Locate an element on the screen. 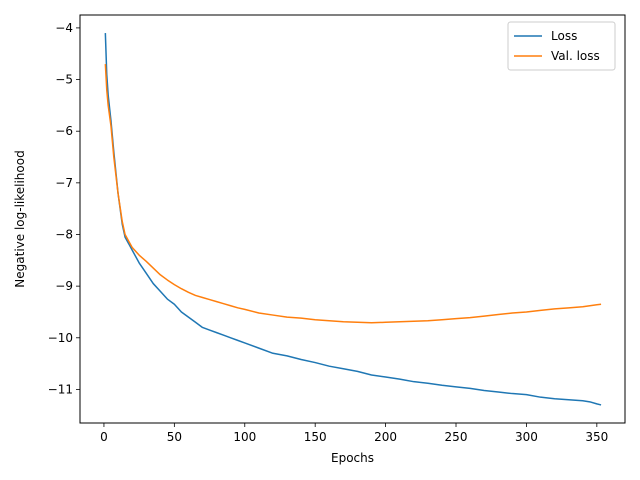 The width and height of the screenshot is (640, 480). y-tick-label: −4 is located at coordinates (64, 28).